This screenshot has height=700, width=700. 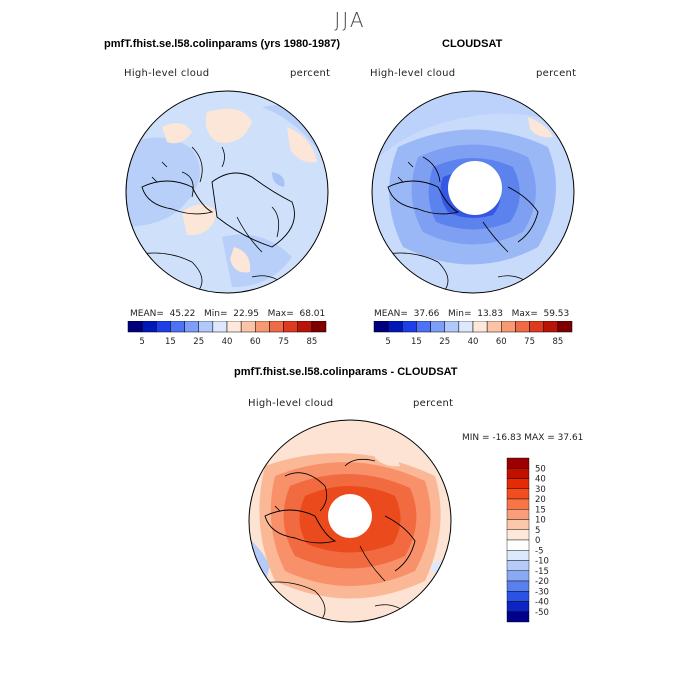 I want to click on panel-cloudsat-title: CLOUDSAT, so click(x=472, y=44).